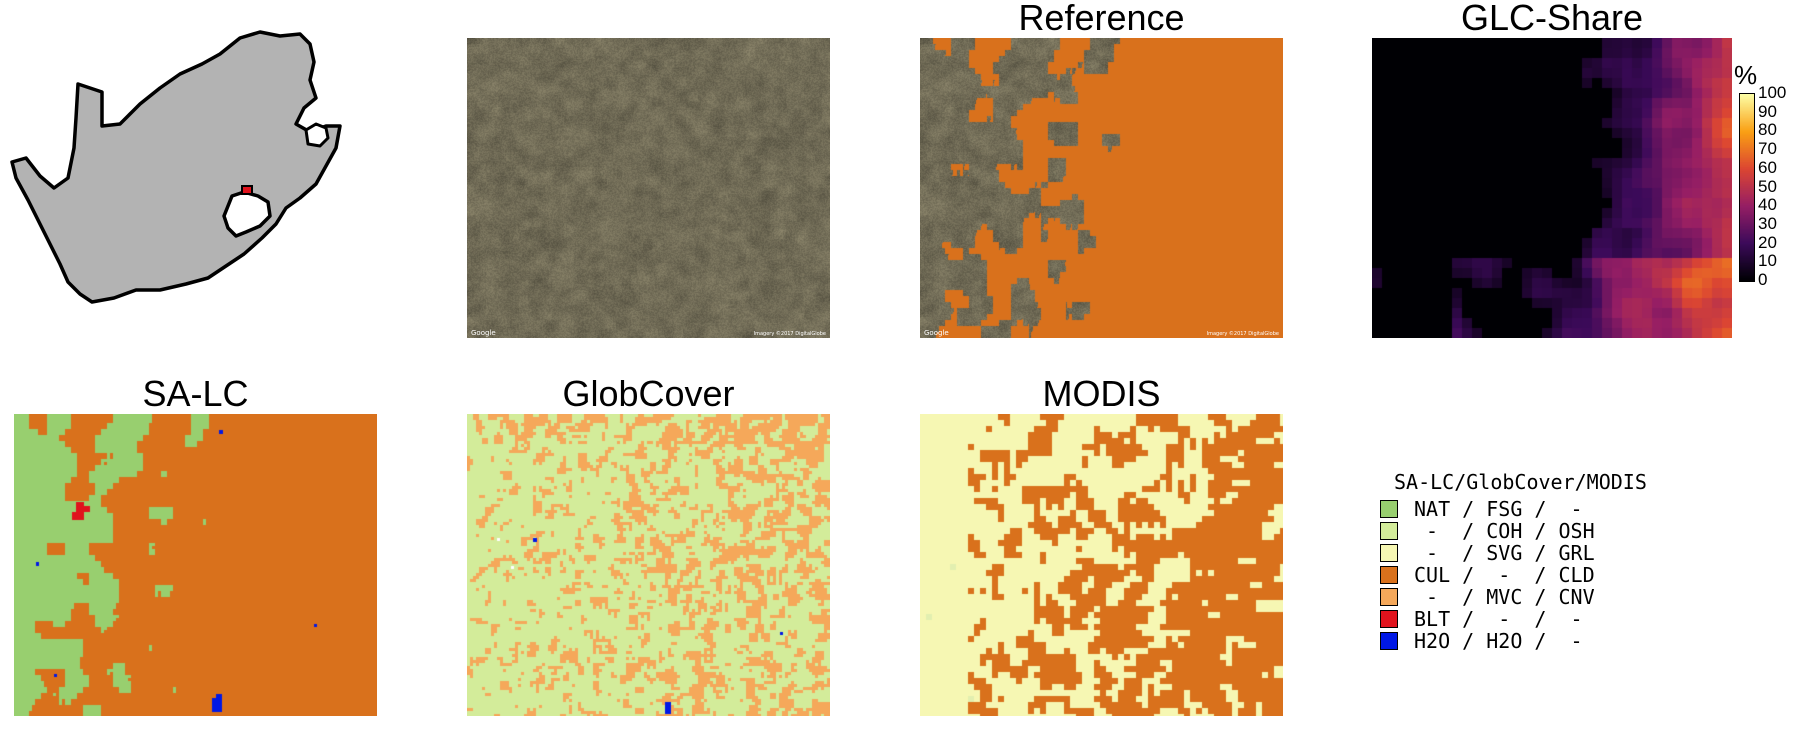 The width and height of the screenshot is (1800, 750). I want to click on glc-share-heatmap, so click(1552, 188).